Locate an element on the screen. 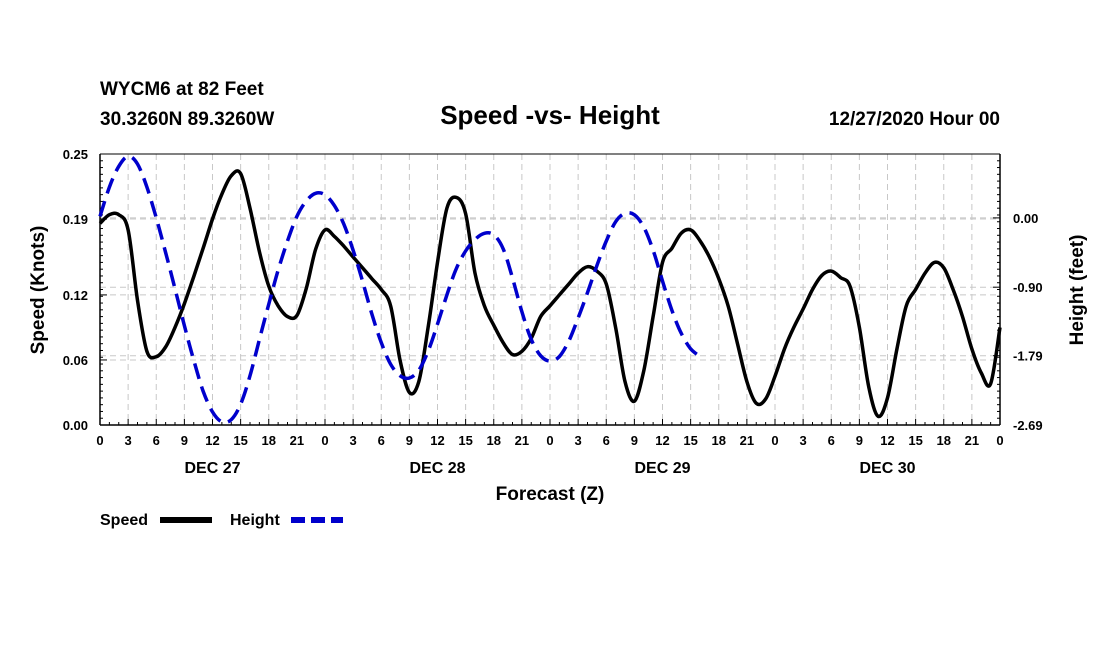  day-label: DEC 28 is located at coordinates (437, 468).